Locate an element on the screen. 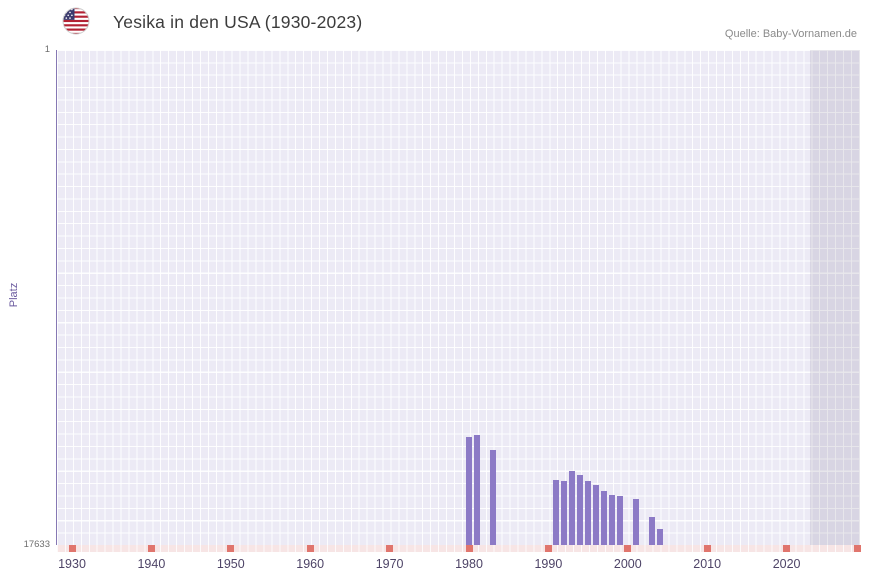 This screenshot has height=587, width=873. bar-1997 is located at coordinates (603, 517).